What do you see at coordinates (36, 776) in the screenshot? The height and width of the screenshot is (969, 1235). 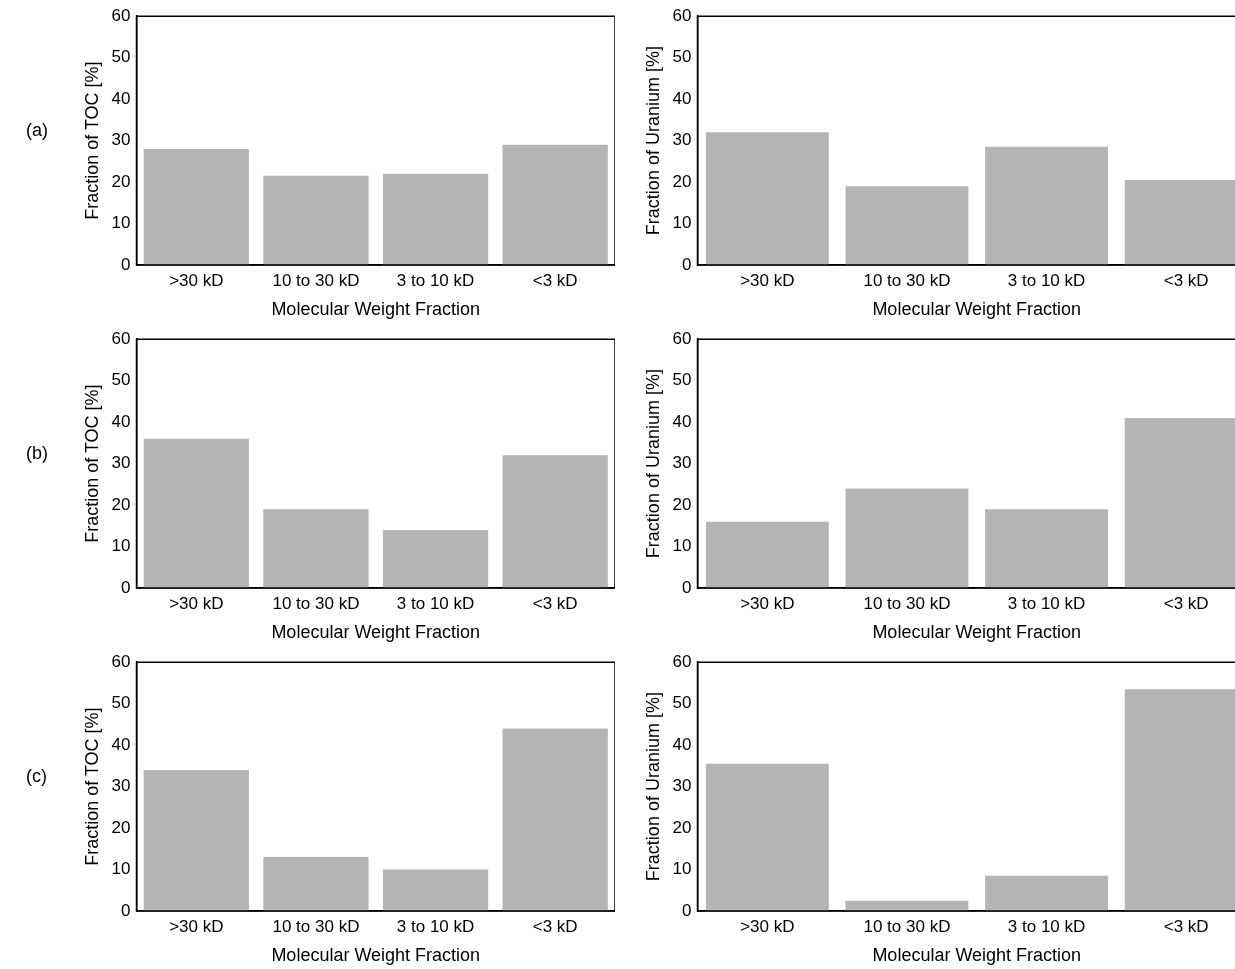 I see `text: (c)` at bounding box center [36, 776].